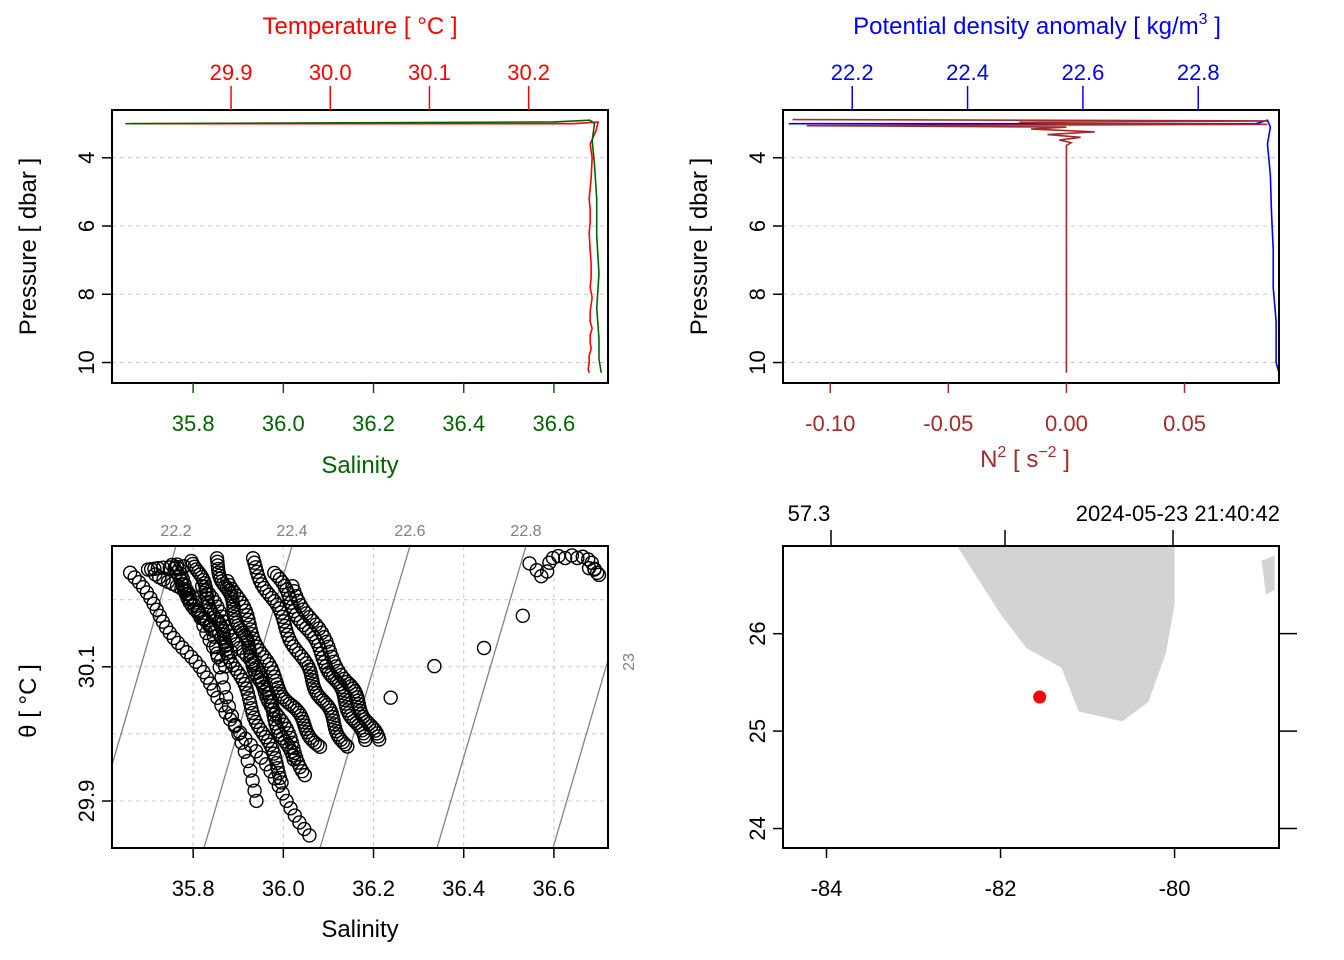  Describe the element at coordinates (1025, 458) in the screenshot. I see `n2-axis-title: N2 [ s−2 ]` at that location.